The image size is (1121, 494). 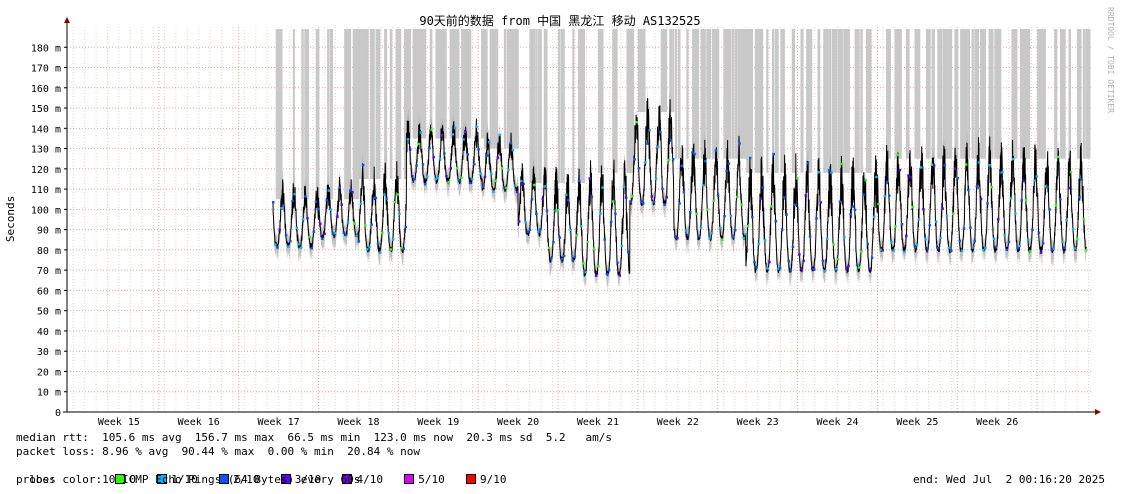 I want to click on loss-color-label: 1/10, so click(x=184, y=479).